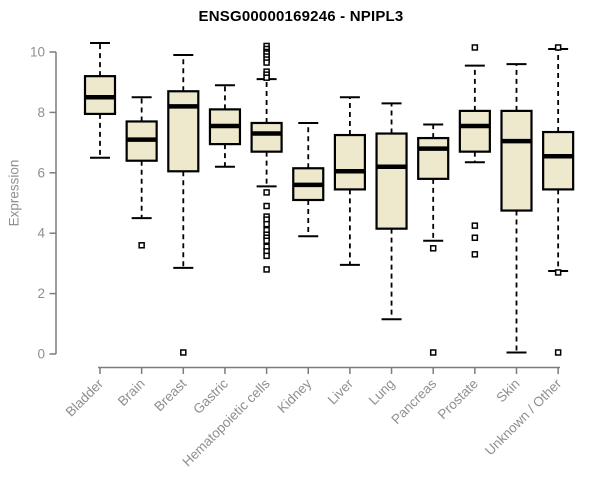  I want to click on x-category-label: Unknown / Other, so click(523, 417).